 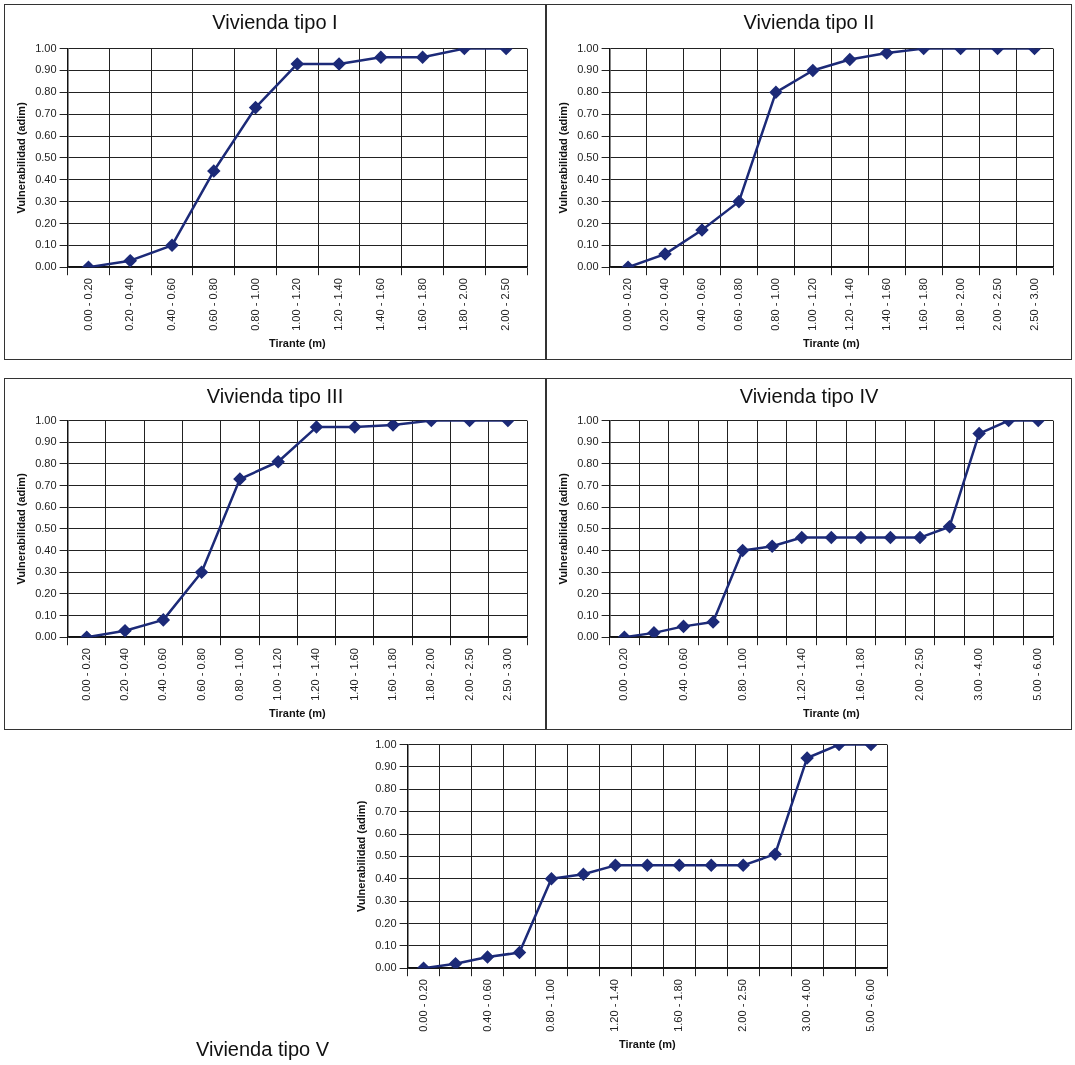 I want to click on chart-title: Vivienda tipo III, so click(x=275, y=396).